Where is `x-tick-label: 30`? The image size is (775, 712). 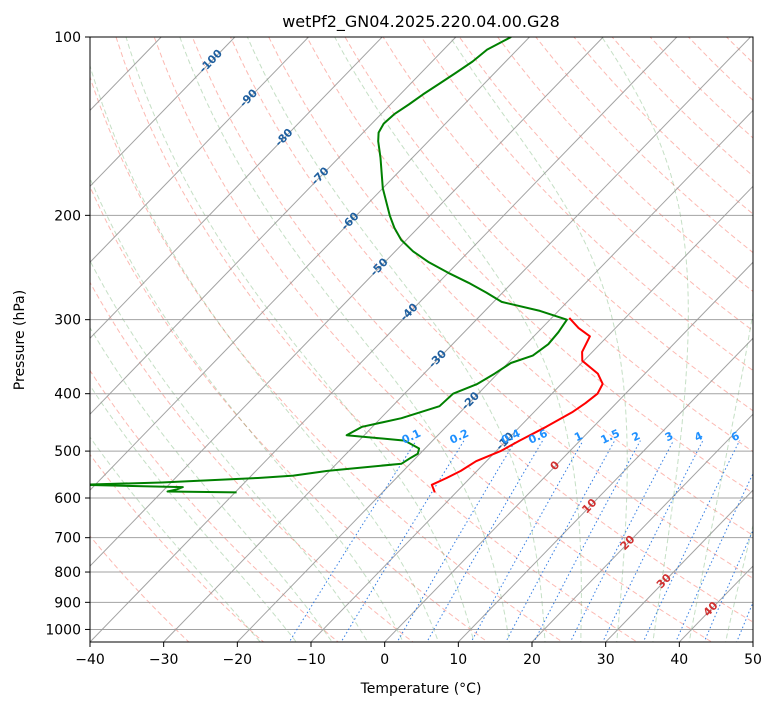 x-tick-label: 30 is located at coordinates (606, 660).